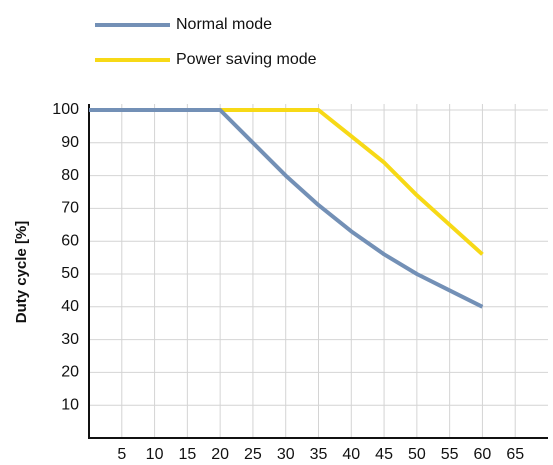 The image size is (553, 465). What do you see at coordinates (121, 454) in the screenshot?
I see `x-tick-label: 5` at bounding box center [121, 454].